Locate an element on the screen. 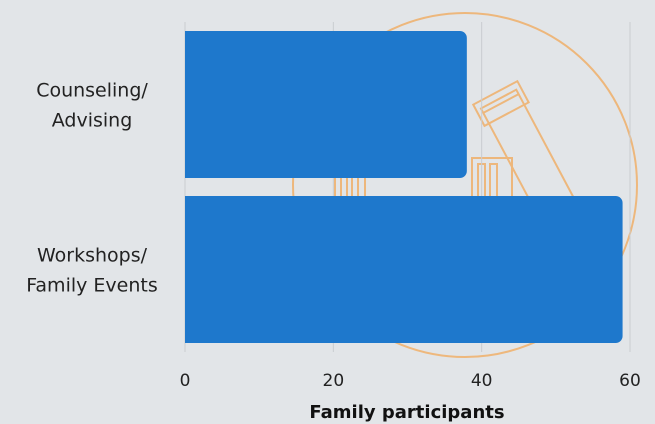  x-tick-label-40: 40 is located at coordinates (482, 381).